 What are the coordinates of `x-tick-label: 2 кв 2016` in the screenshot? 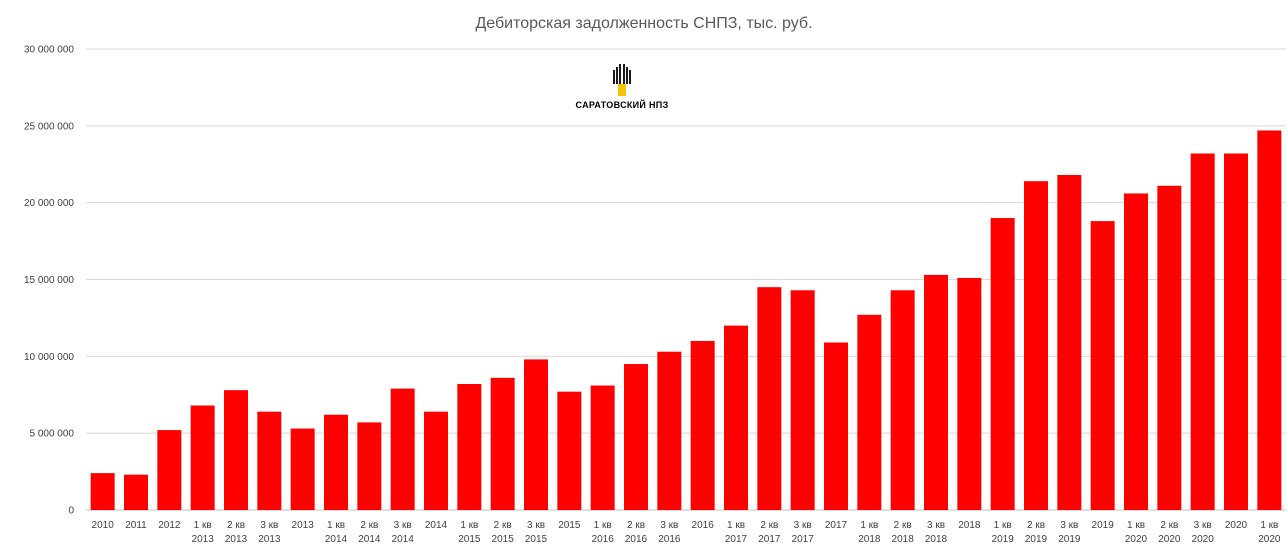 It's located at (636, 532).